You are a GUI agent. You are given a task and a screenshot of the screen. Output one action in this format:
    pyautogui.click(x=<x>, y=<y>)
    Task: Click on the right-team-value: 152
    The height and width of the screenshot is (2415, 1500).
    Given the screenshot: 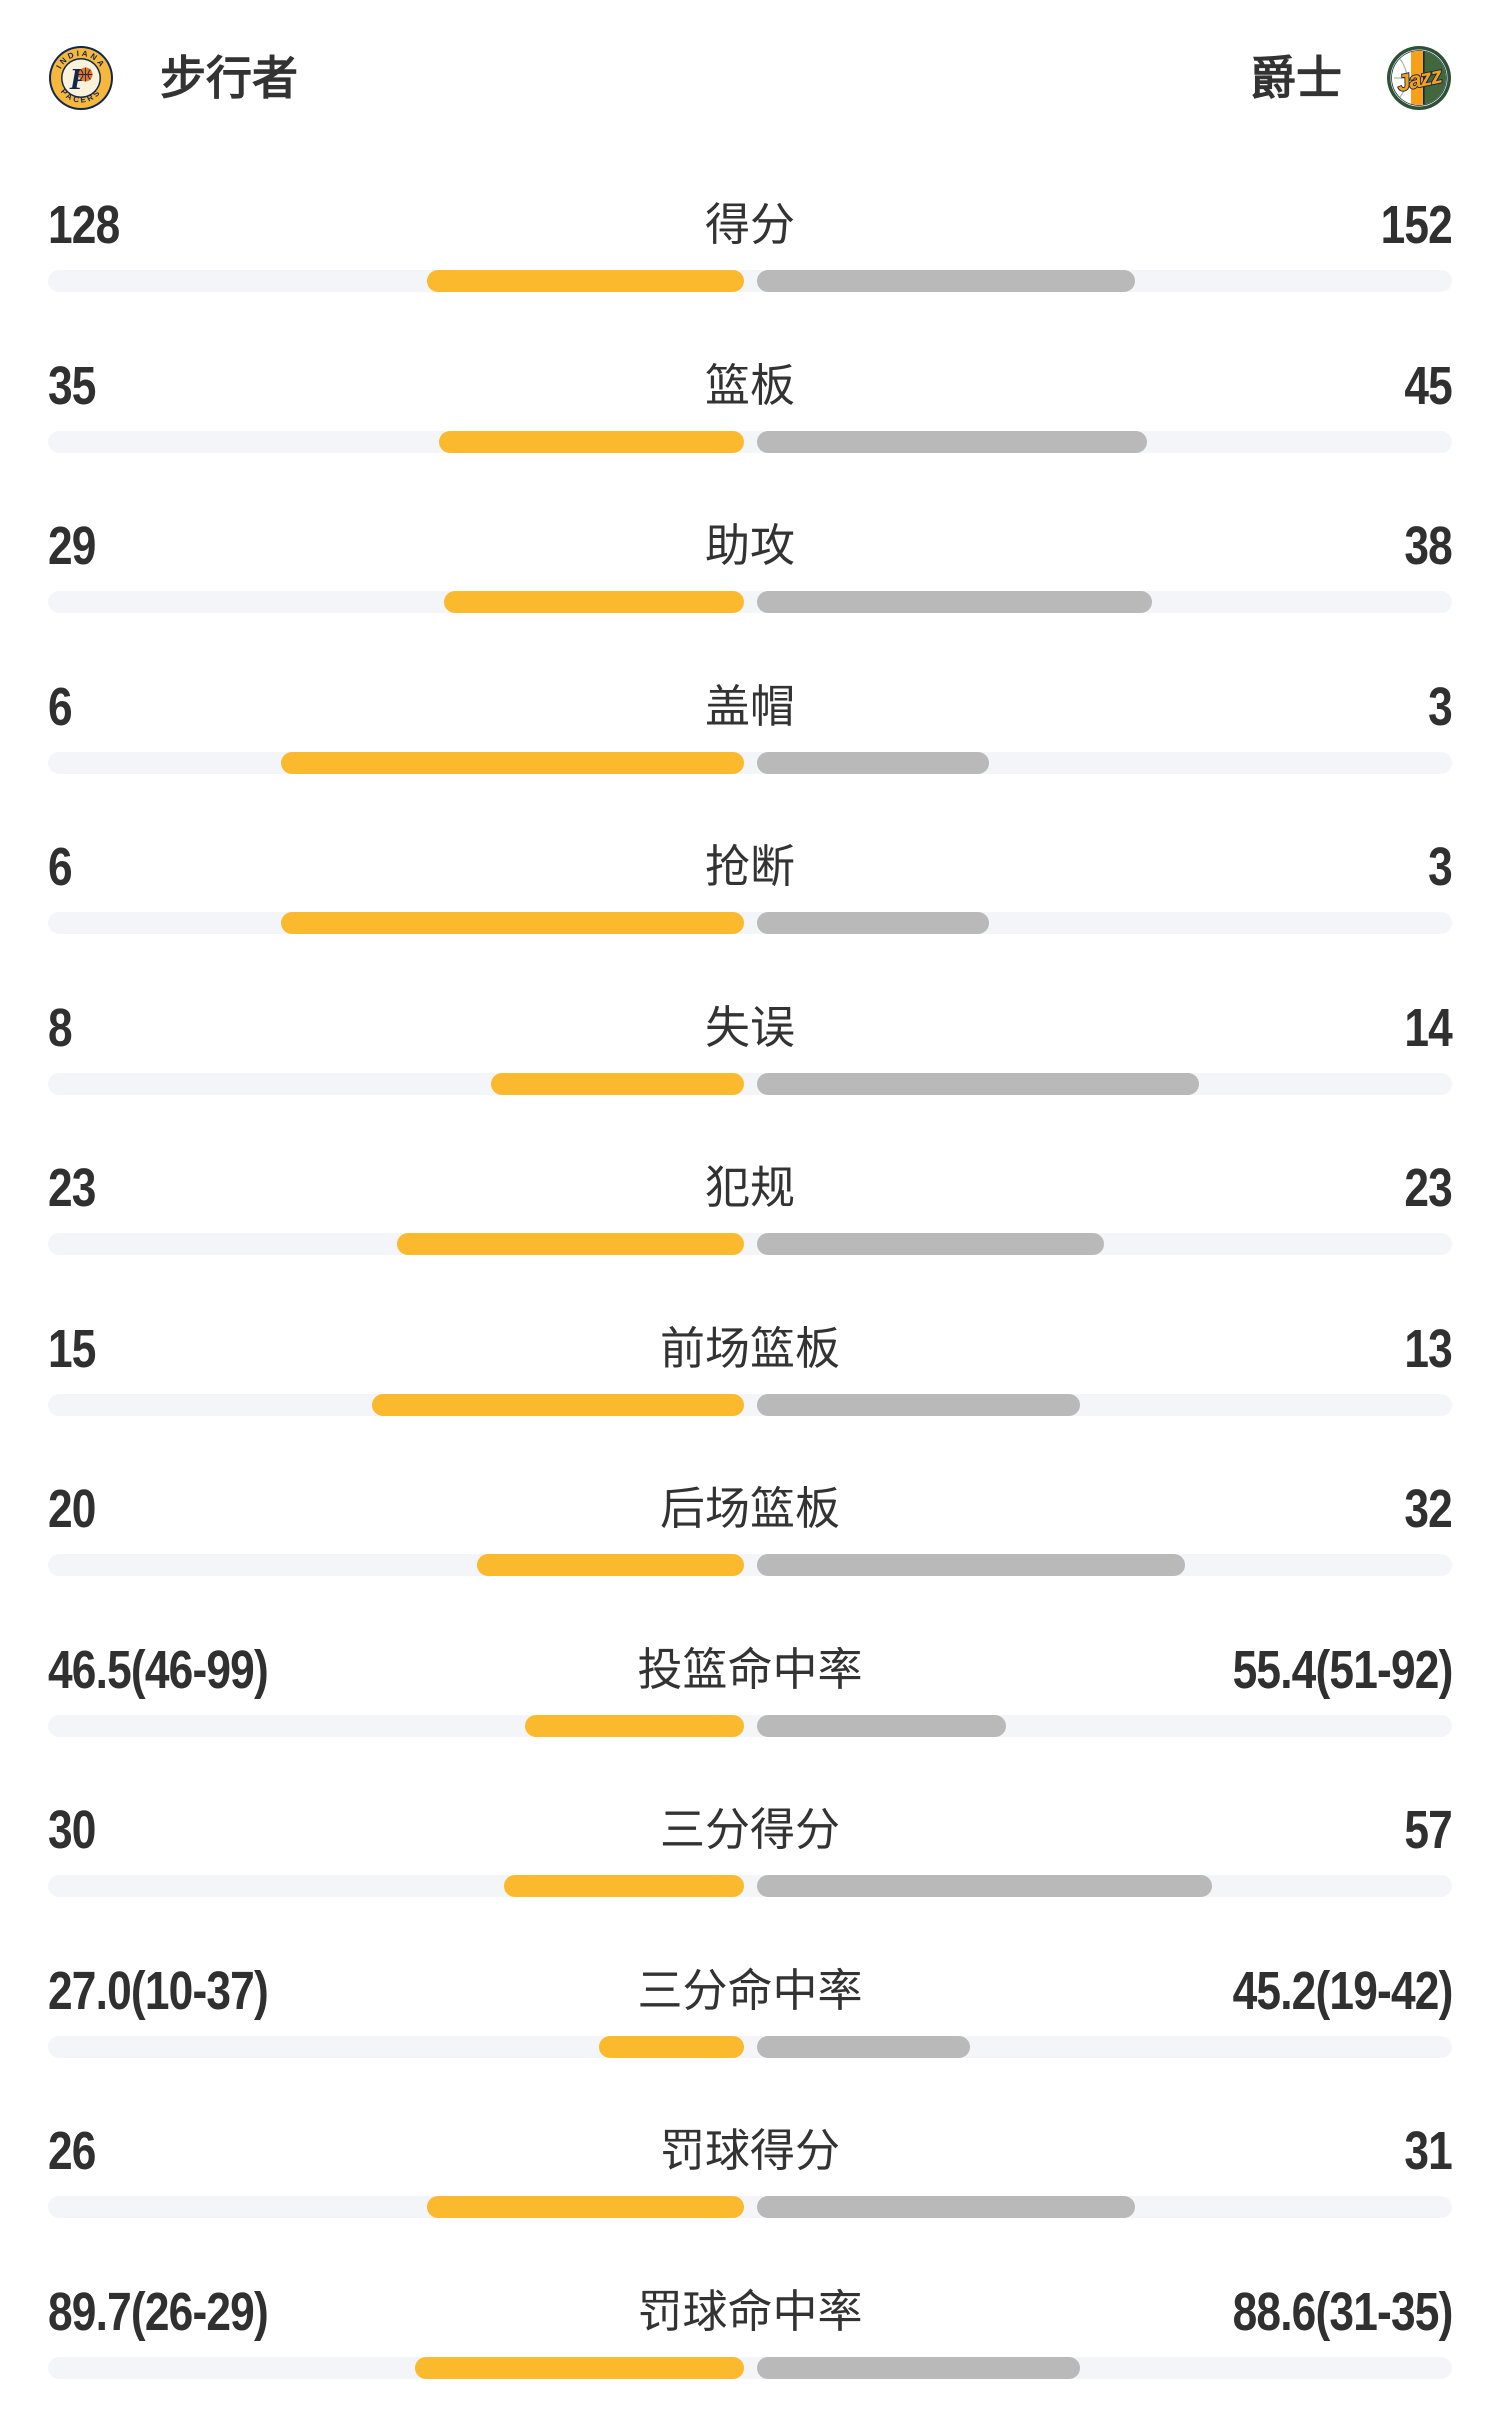 What is the action you would take?
    pyautogui.click(x=1182, y=225)
    